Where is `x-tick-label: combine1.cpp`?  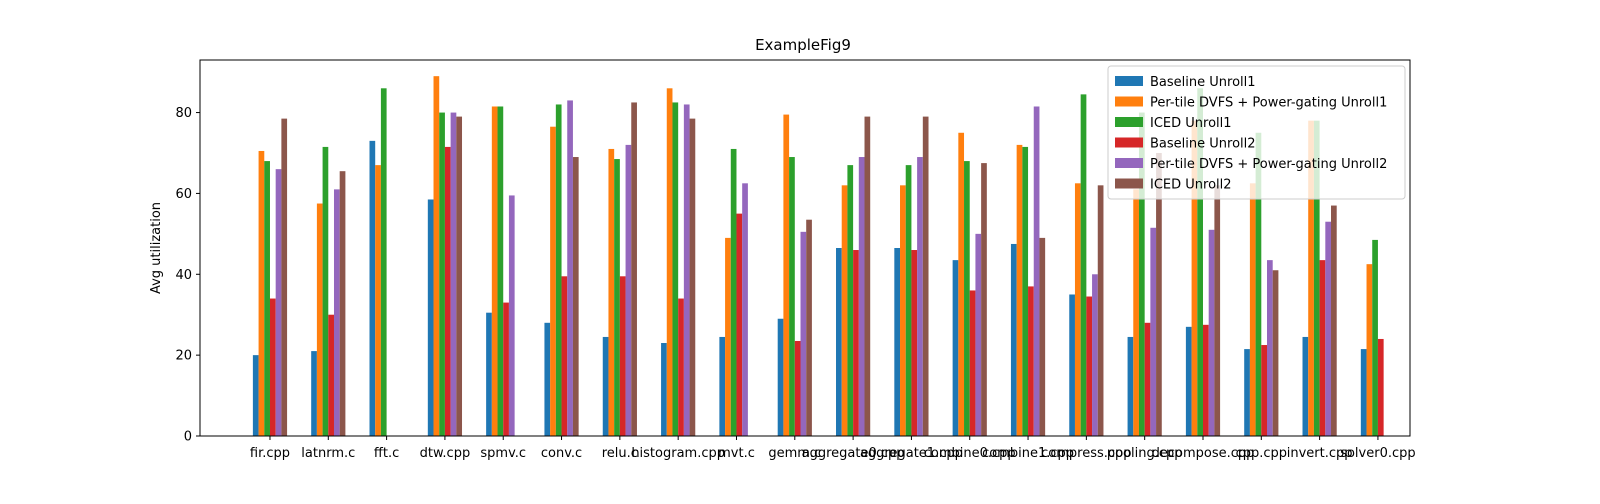 x-tick-label: combine1.cpp is located at coordinates (1028, 453).